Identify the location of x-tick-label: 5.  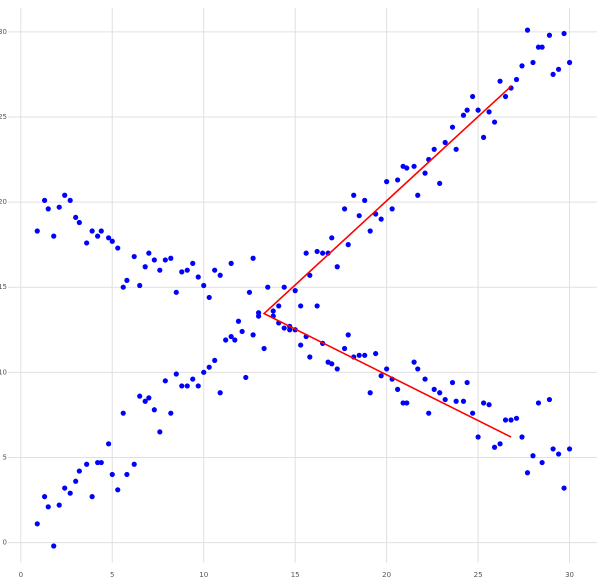
(112, 575).